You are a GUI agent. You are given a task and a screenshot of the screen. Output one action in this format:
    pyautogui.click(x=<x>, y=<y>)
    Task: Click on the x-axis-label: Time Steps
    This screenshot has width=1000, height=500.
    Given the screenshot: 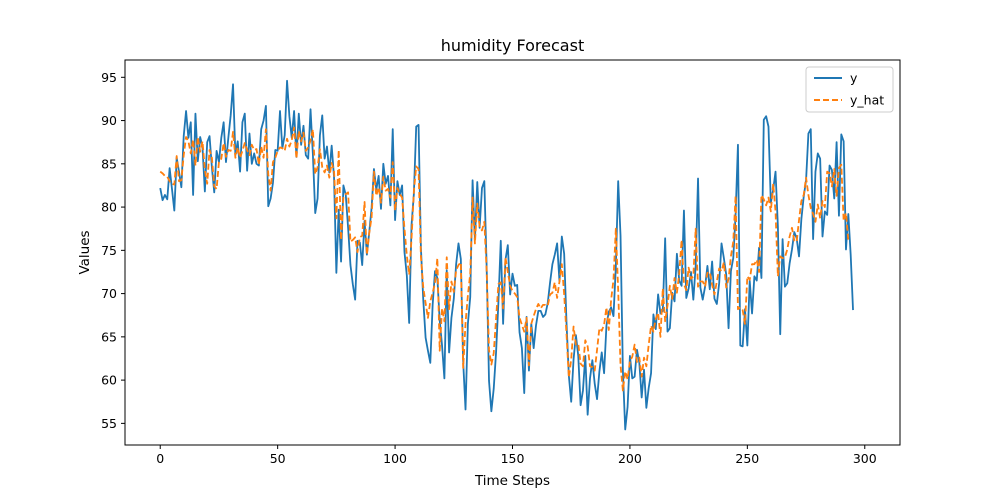 What is the action you would take?
    pyautogui.click(x=512, y=481)
    